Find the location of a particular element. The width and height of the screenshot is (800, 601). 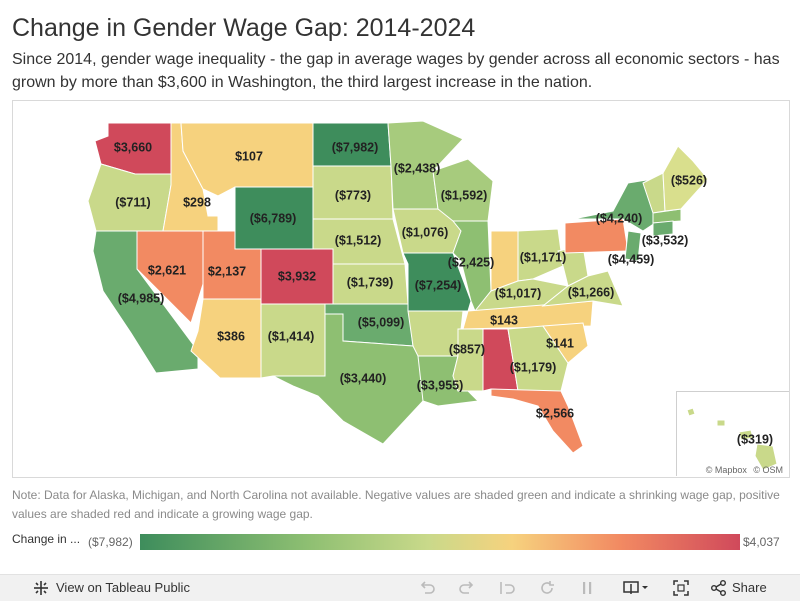

state-value-label-iowa: ($1,076) is located at coordinates (425, 232).